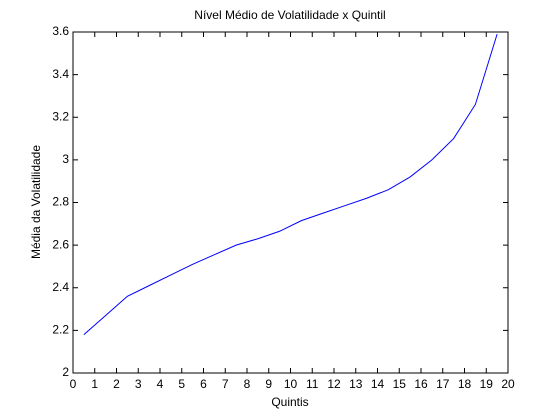 The width and height of the screenshot is (560, 420). What do you see at coordinates (65, 372) in the screenshot?
I see `y-tick-label: 2` at bounding box center [65, 372].